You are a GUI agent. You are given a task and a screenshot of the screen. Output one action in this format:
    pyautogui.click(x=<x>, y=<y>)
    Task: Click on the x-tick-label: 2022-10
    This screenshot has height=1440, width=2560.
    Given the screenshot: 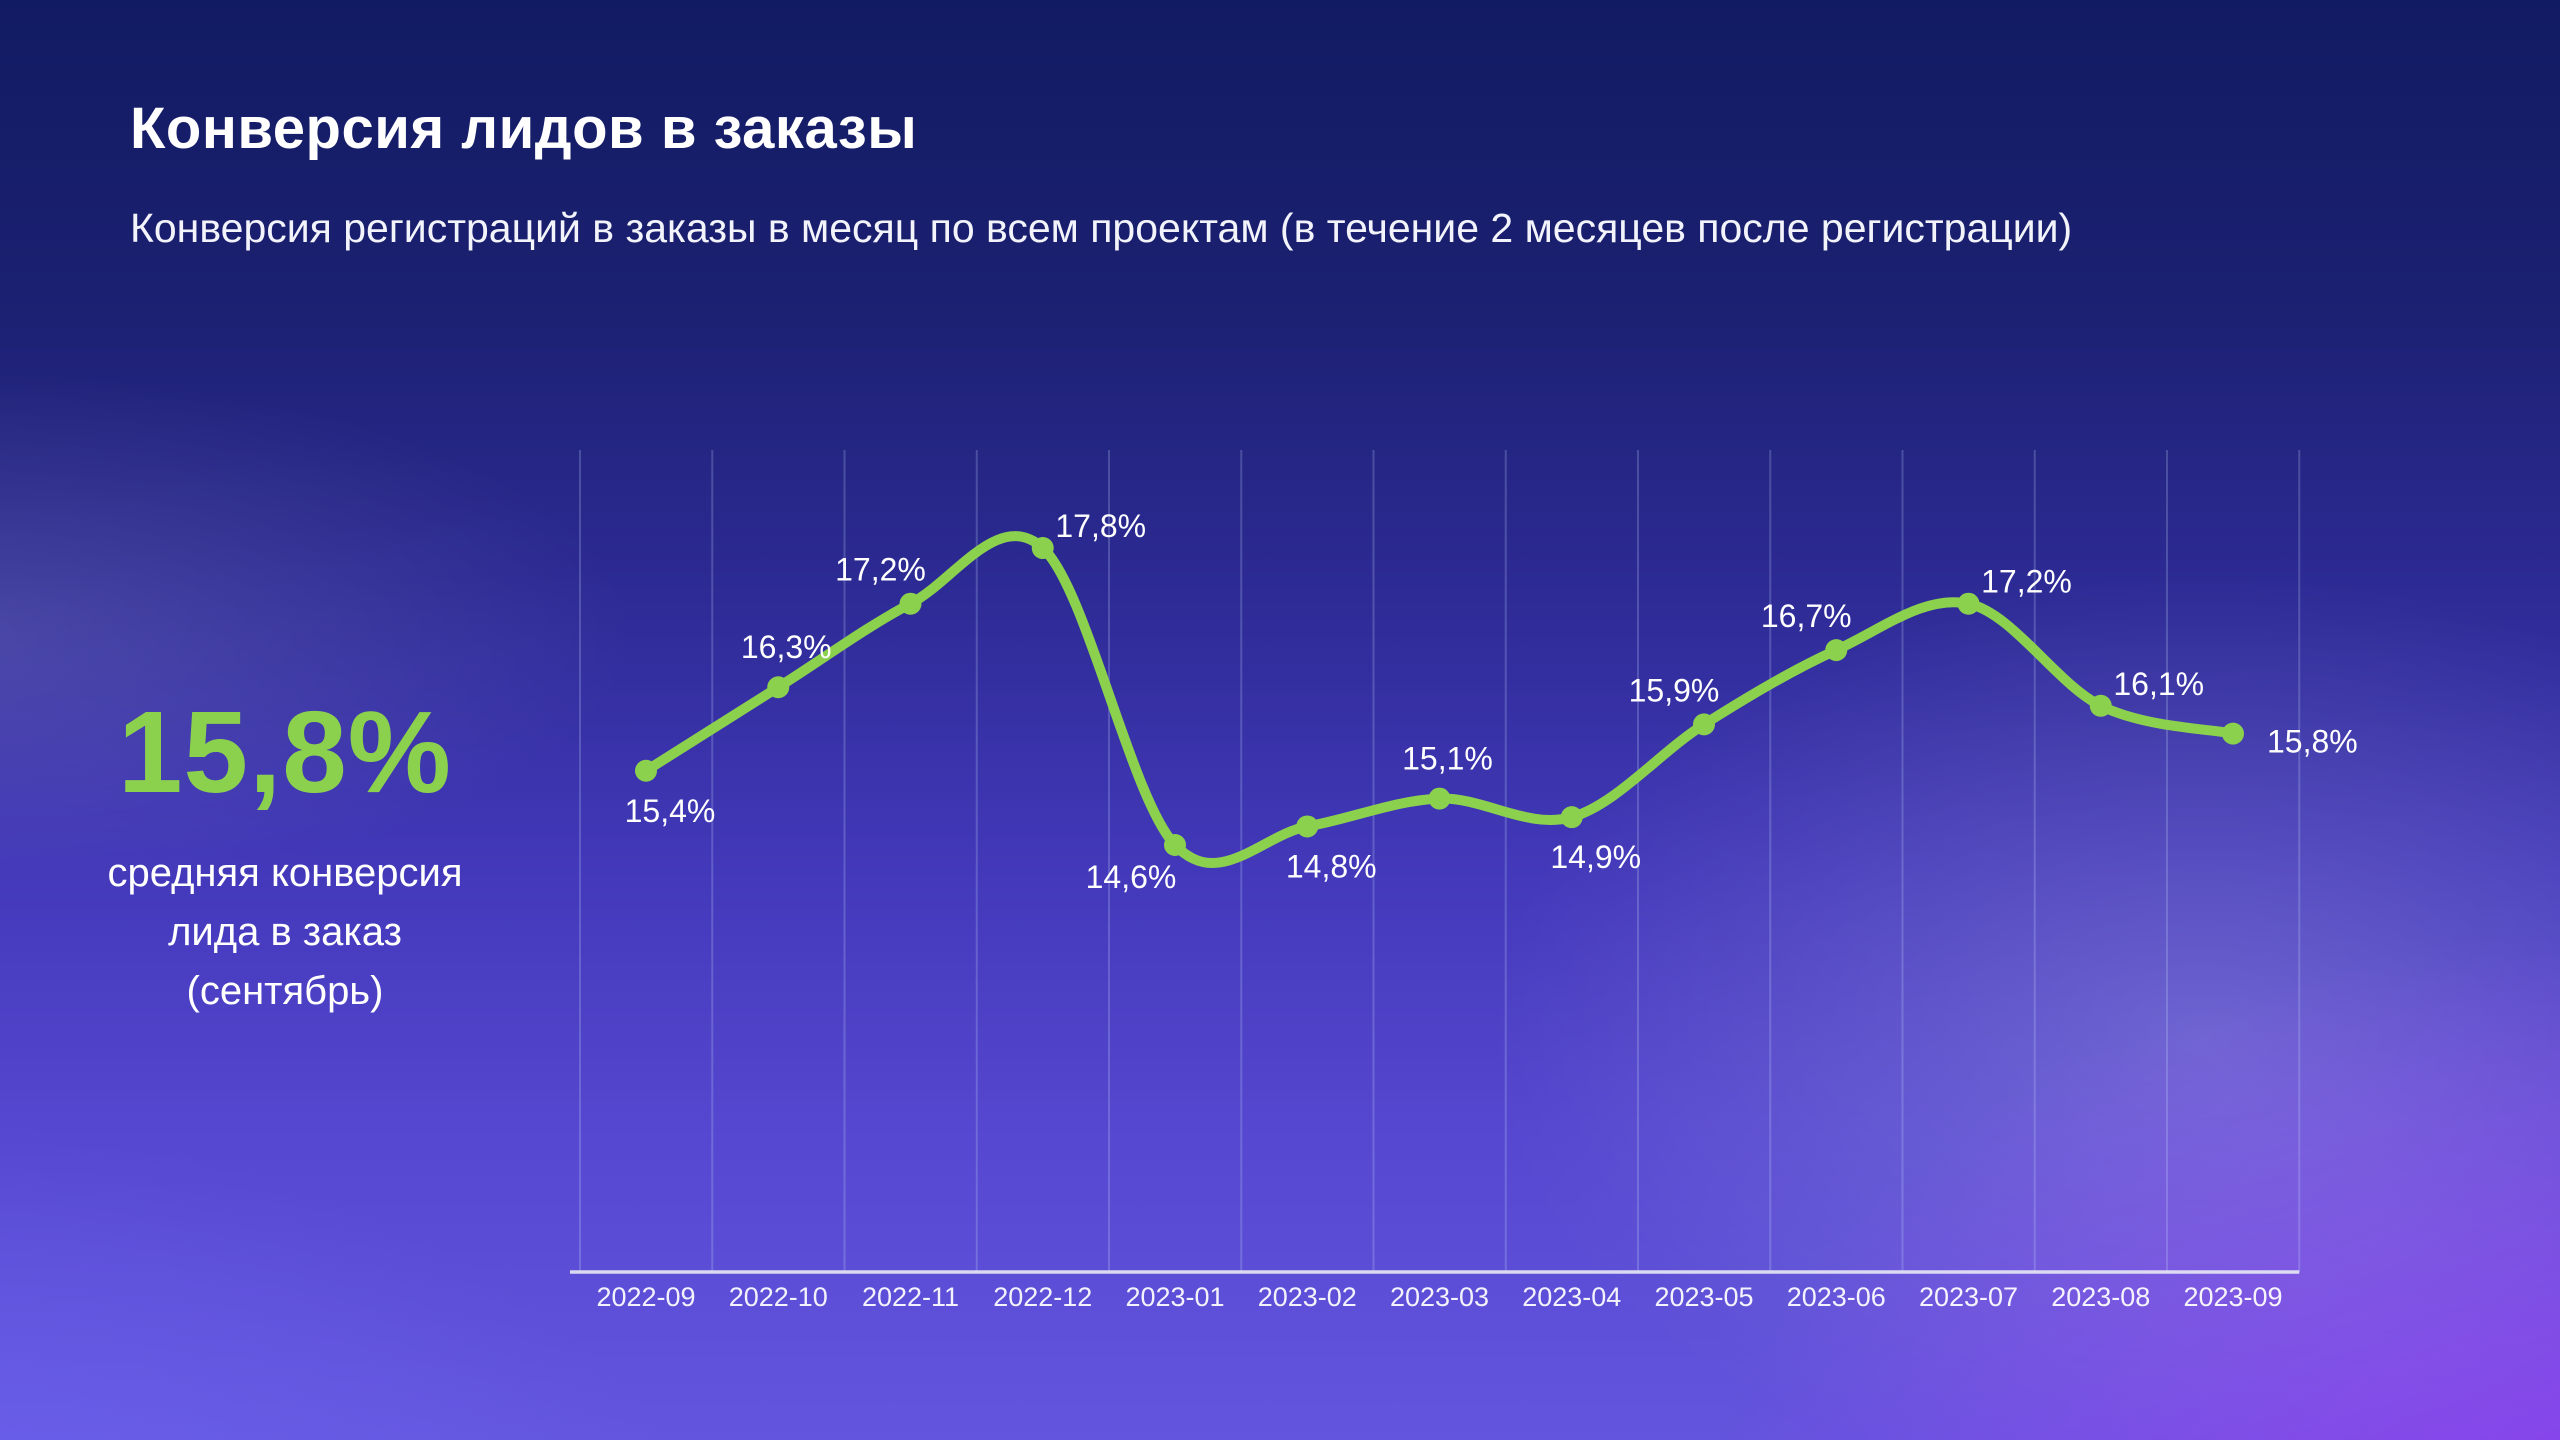 What is the action you would take?
    pyautogui.click(x=778, y=1297)
    